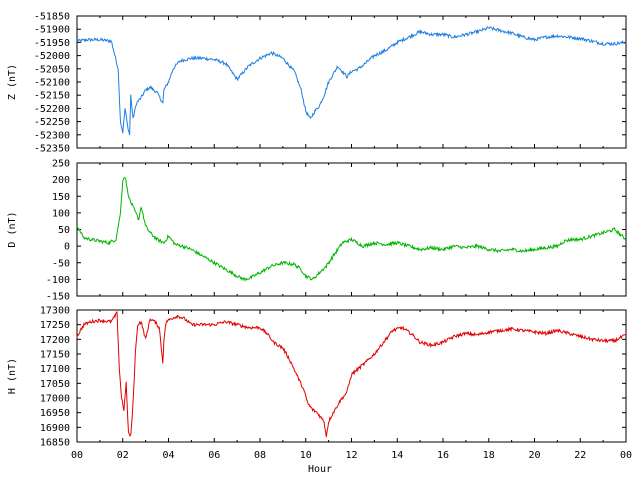 The height and width of the screenshot is (480, 640). Describe the element at coordinates (580, 455) in the screenshot. I see `x-tick-label: 22` at that location.